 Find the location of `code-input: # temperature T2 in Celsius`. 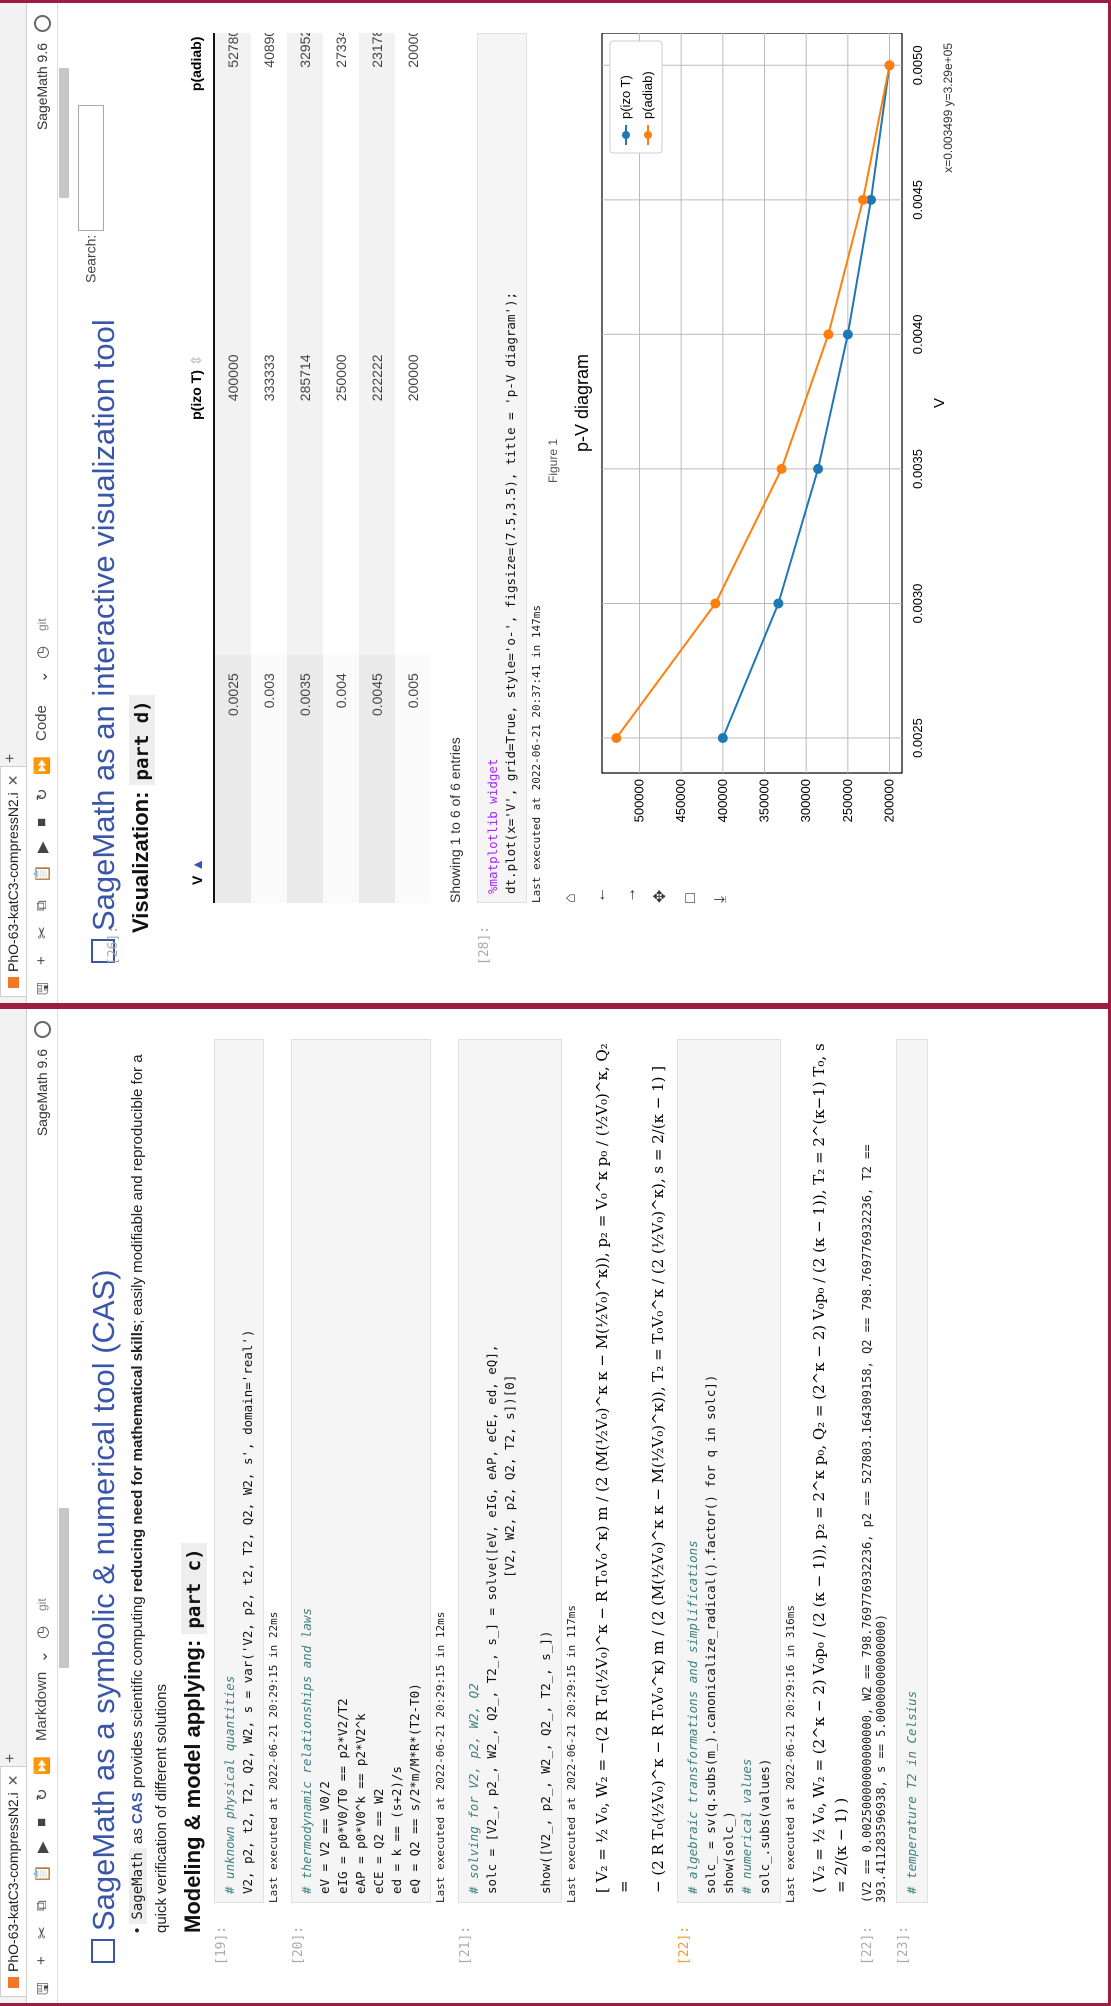

code-input: # temperature T2 in Celsius is located at coordinates (912, 1471).